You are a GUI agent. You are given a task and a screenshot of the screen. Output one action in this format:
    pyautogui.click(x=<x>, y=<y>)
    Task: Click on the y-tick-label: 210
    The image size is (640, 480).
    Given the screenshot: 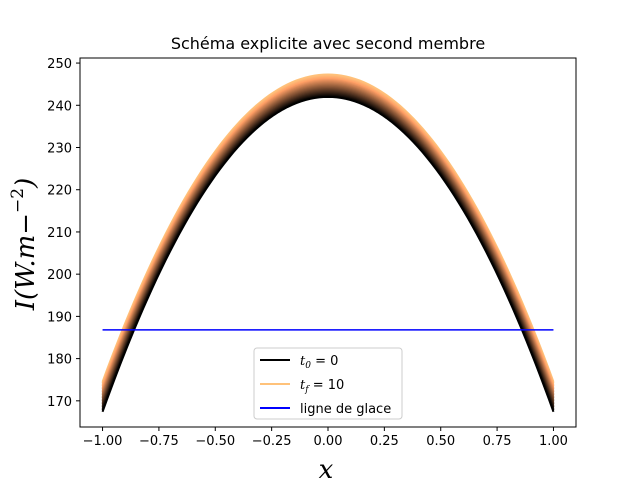 What is the action you would take?
    pyautogui.click(x=59, y=233)
    